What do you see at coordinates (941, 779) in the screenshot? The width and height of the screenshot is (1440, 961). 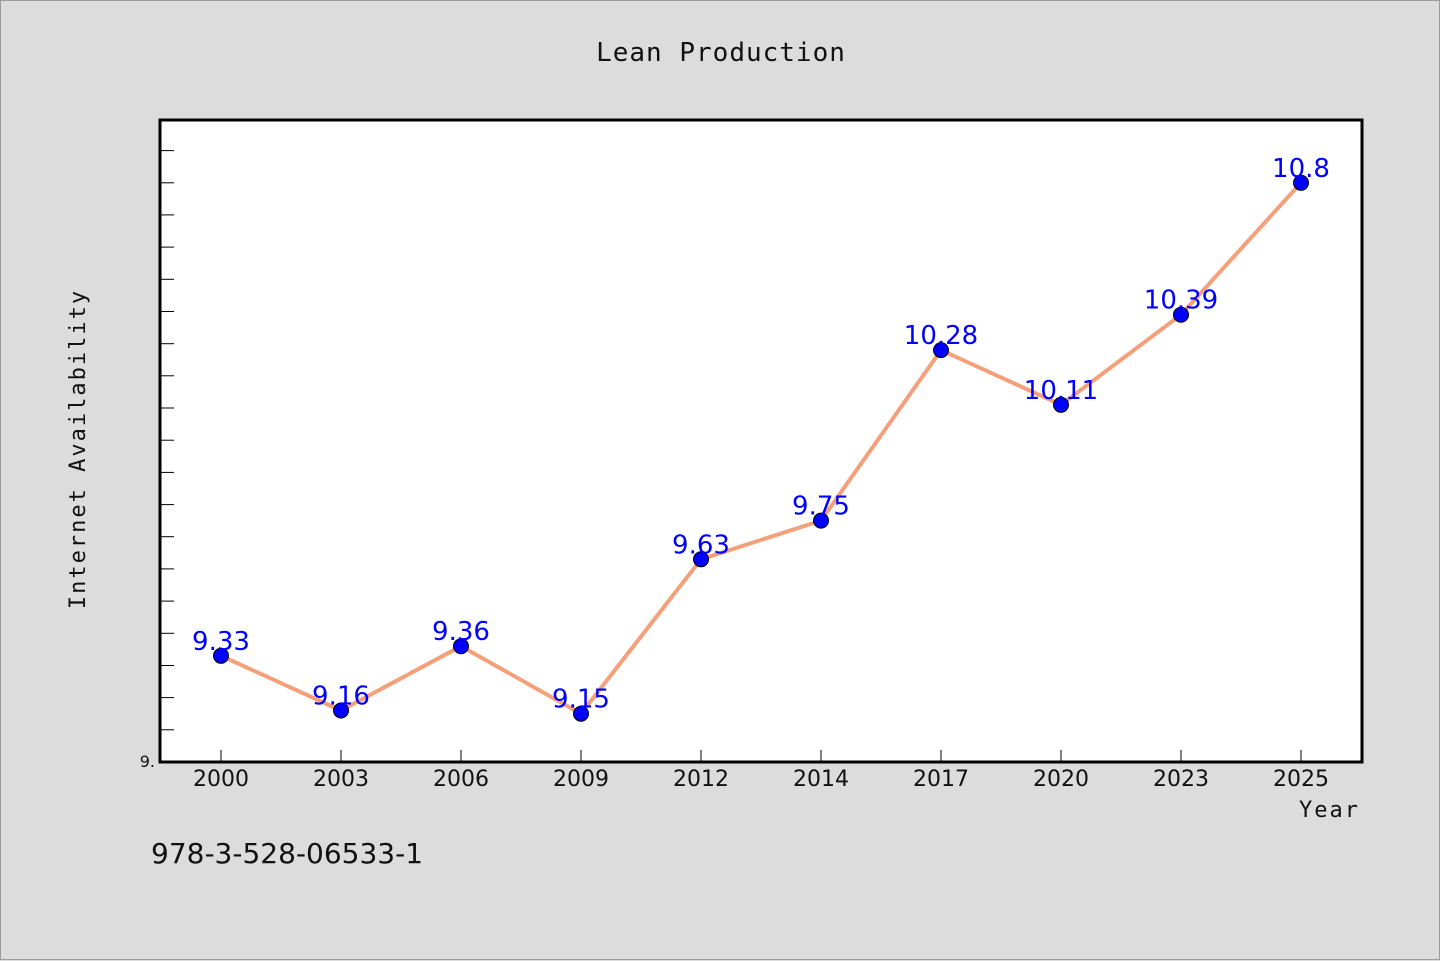 I see `x-tick-label: 2017` at bounding box center [941, 779].